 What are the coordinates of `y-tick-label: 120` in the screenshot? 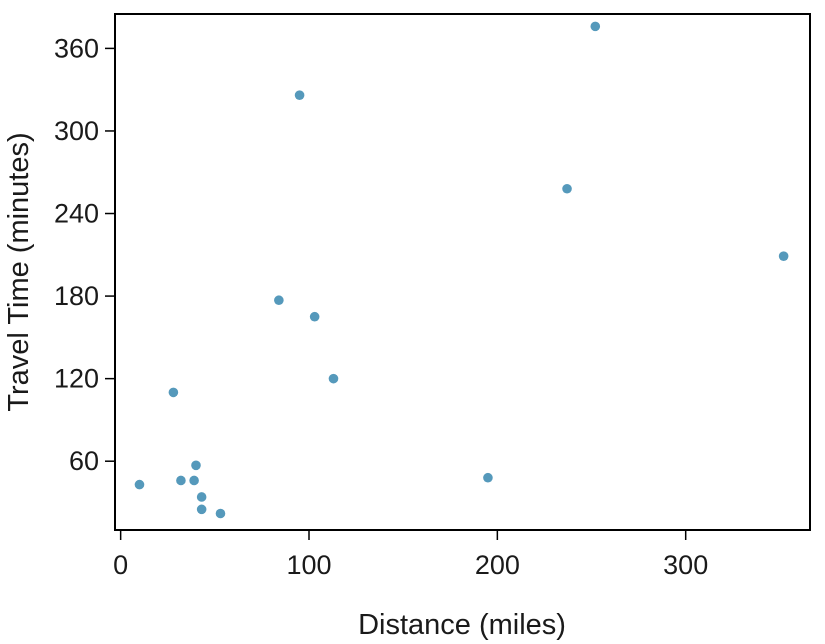 It's located at (76, 379).